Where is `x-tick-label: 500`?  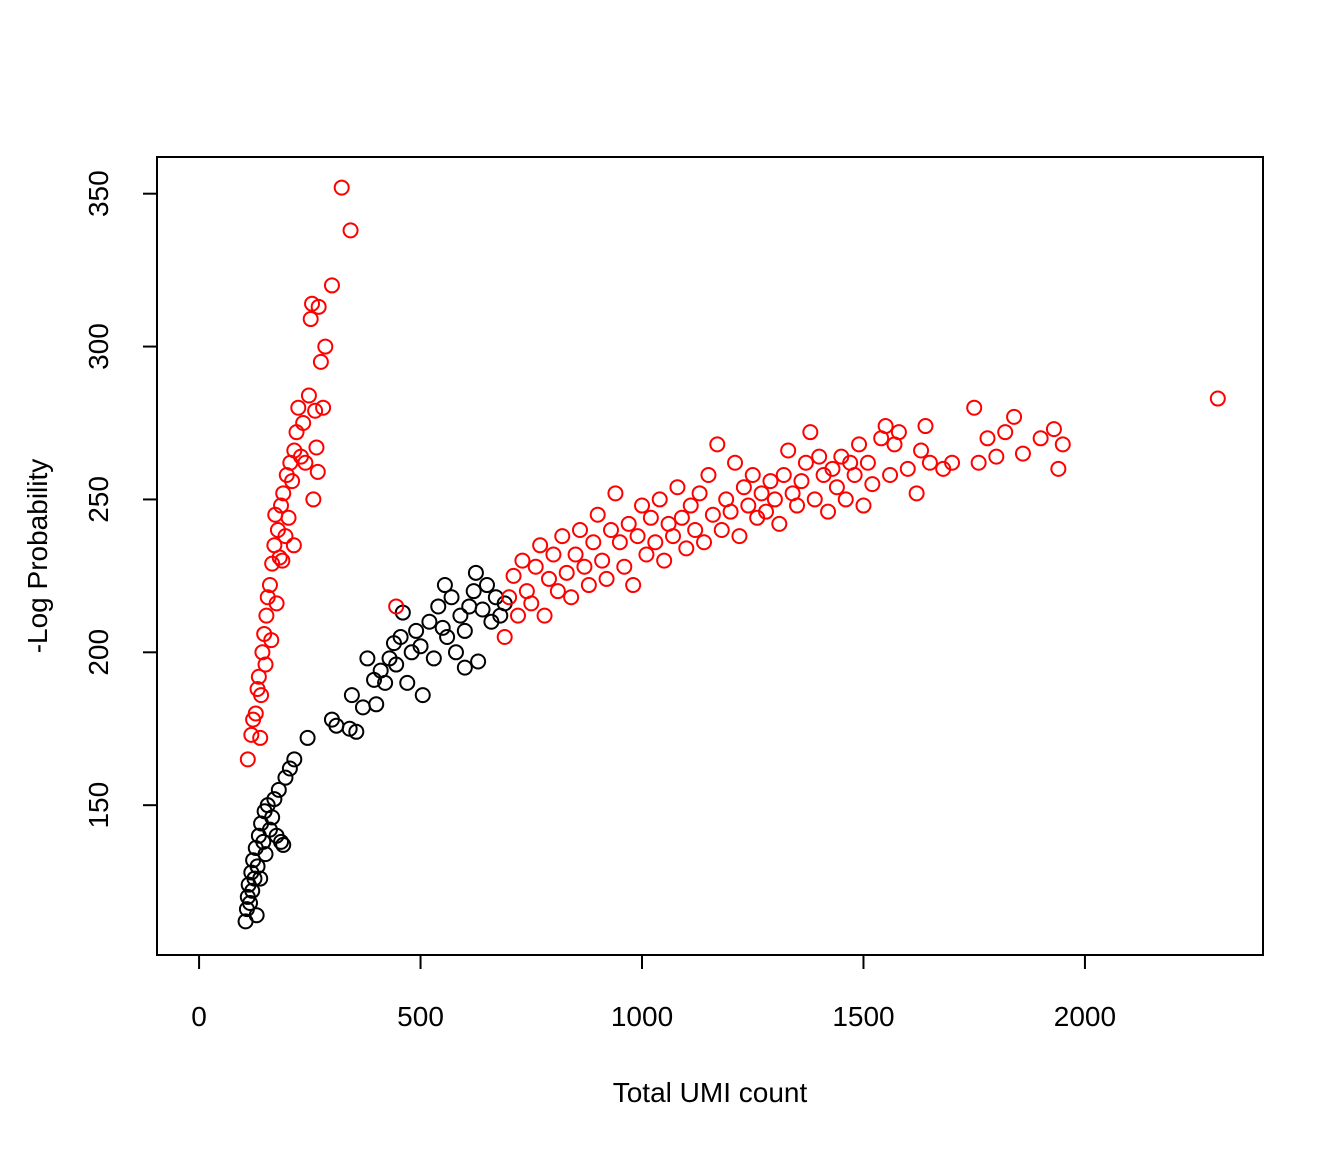
x-tick-label: 500 is located at coordinates (420, 1016).